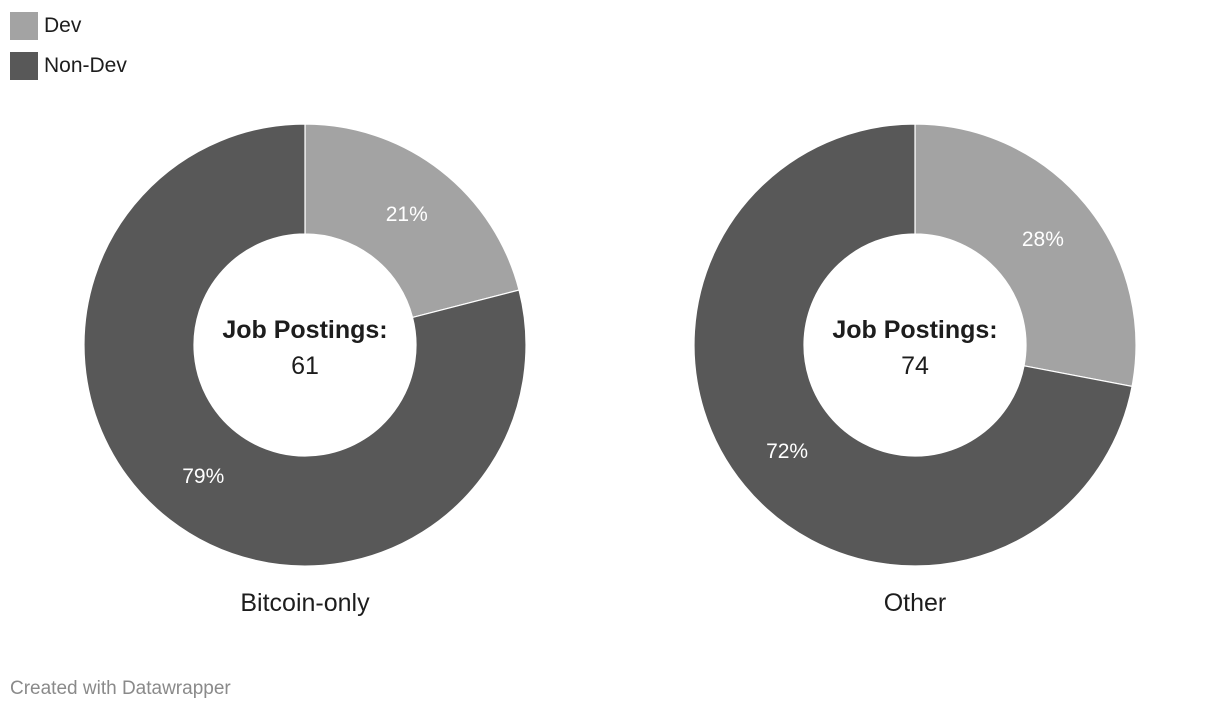 The image size is (1220, 714). What do you see at coordinates (203, 476) in the screenshot?
I see `slice-label: 79%` at bounding box center [203, 476].